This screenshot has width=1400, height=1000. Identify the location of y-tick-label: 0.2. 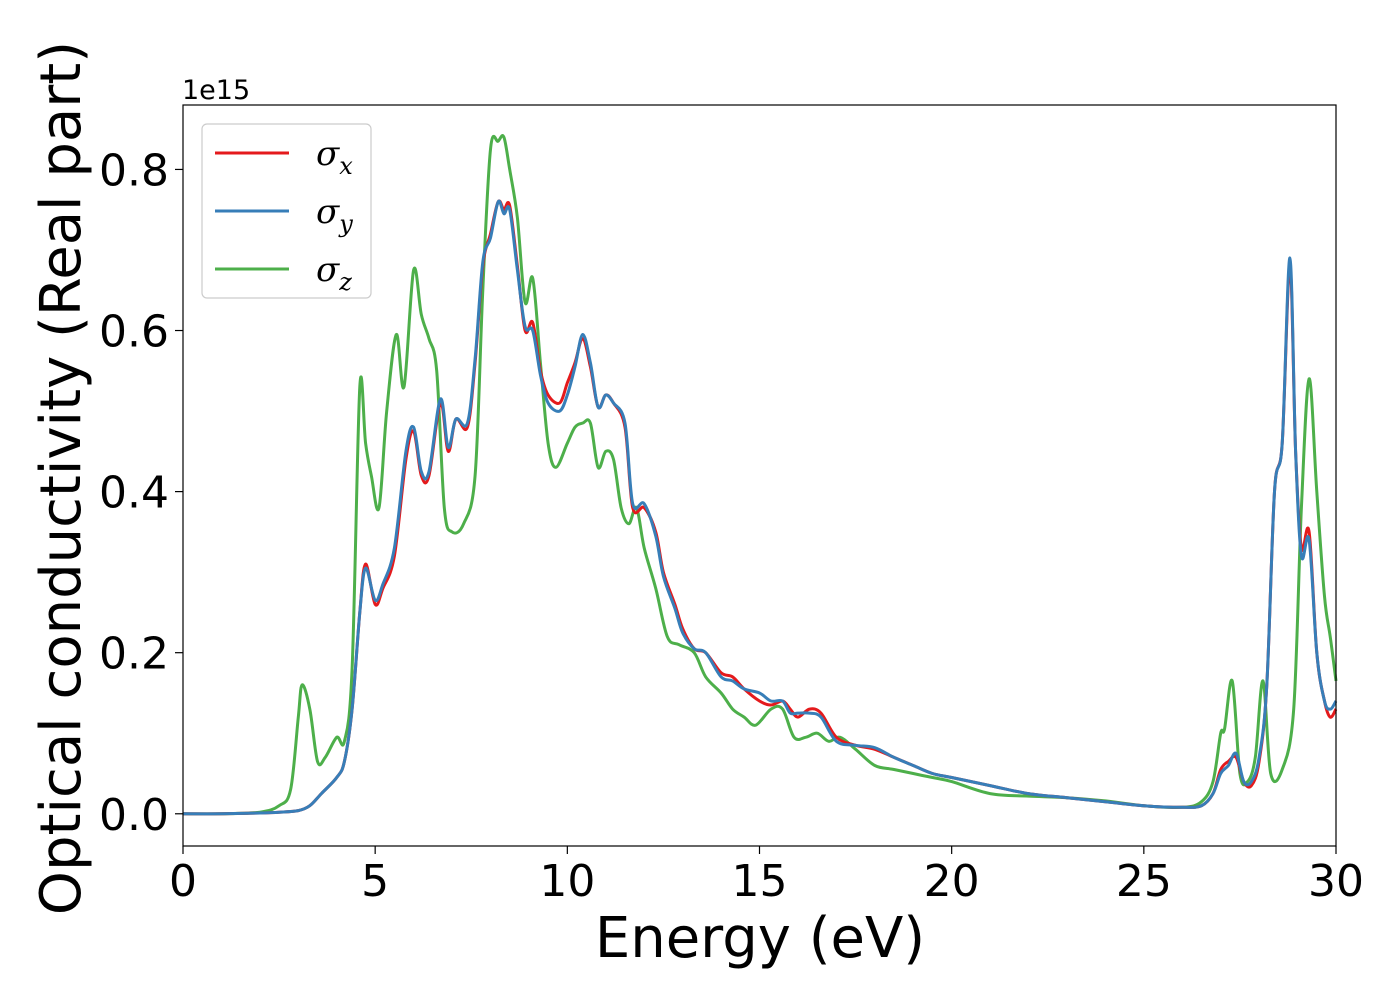
(134, 654).